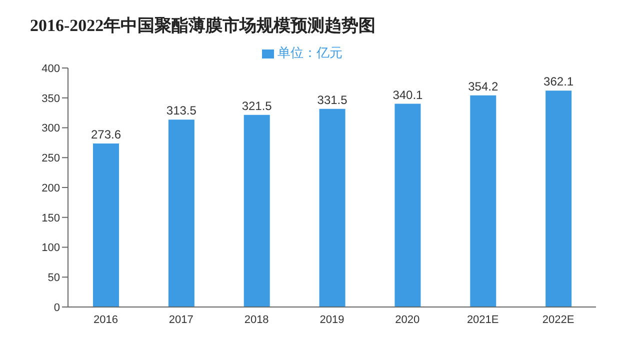  Describe the element at coordinates (310, 52) in the screenshot. I see `legend-label: 单位：亿元` at that location.